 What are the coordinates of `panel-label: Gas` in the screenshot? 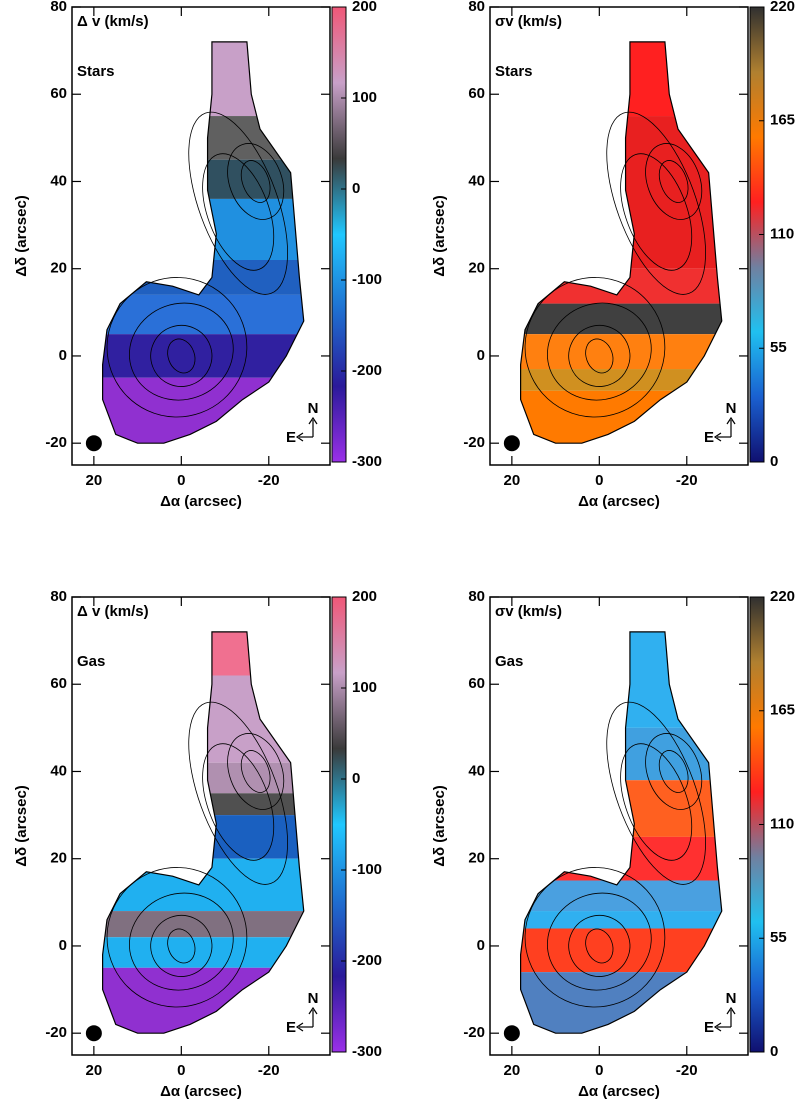 It's located at (509, 661).